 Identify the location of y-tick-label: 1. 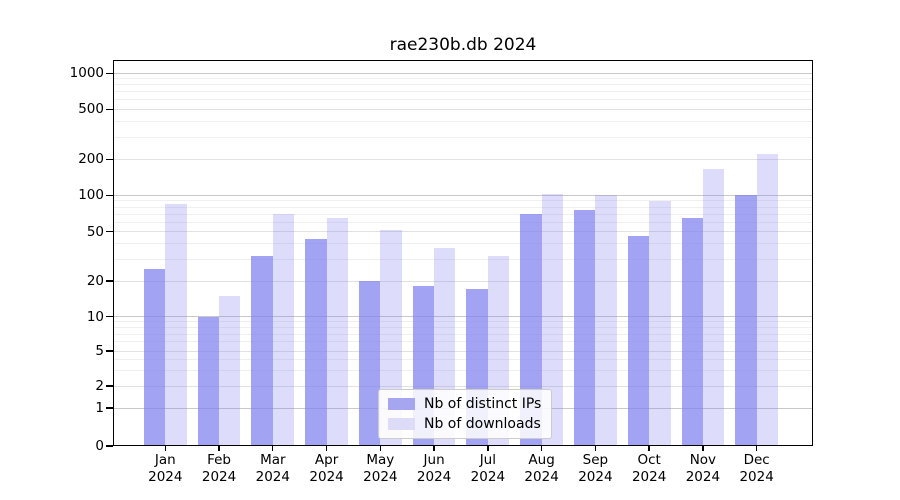
(99, 408).